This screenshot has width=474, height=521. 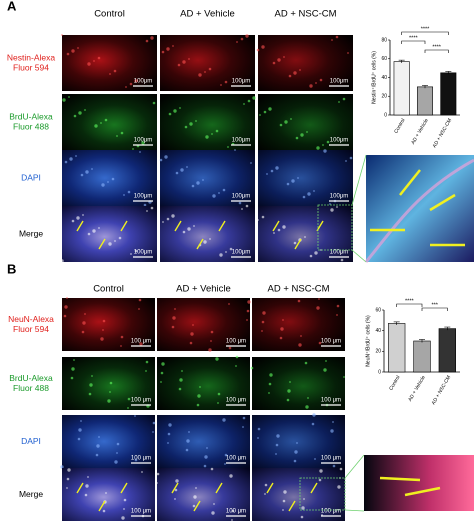 I want to click on bar, so click(x=424, y=101).